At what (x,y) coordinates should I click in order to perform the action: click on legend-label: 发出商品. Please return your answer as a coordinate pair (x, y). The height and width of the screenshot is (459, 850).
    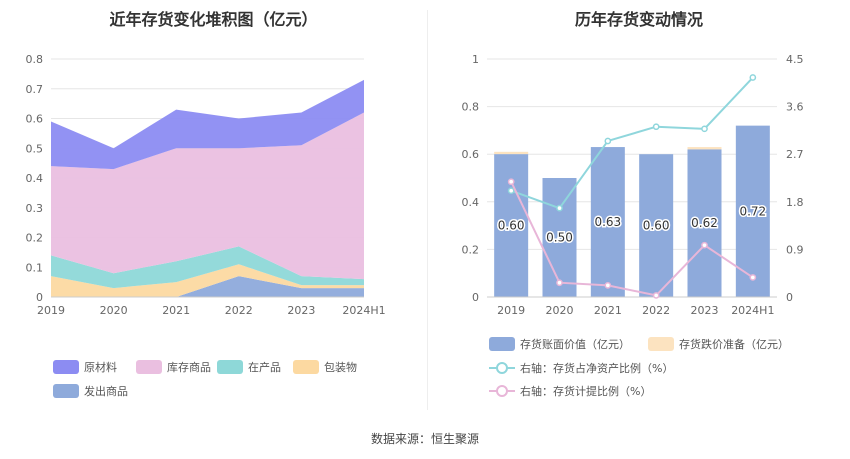
    Looking at the image, I should click on (106, 391).